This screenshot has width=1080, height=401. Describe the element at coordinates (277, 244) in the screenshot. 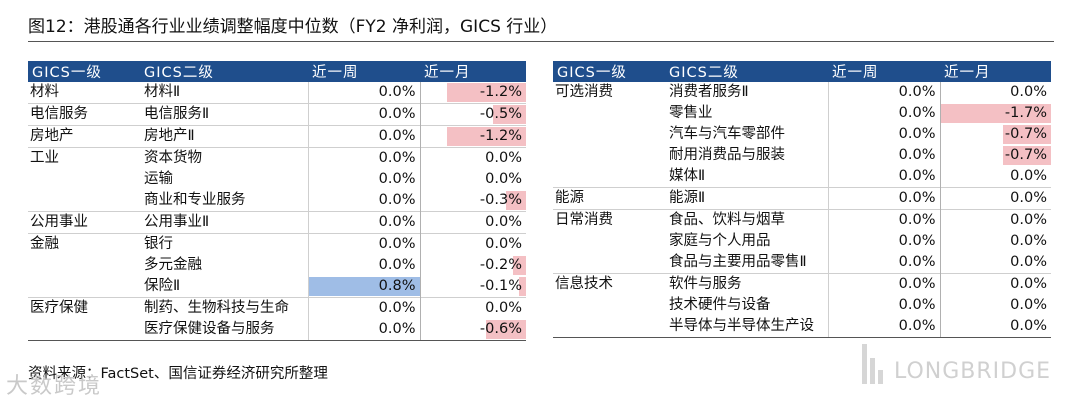

I see `table-row: 金融 银行 0.0% 0.0%` at that location.